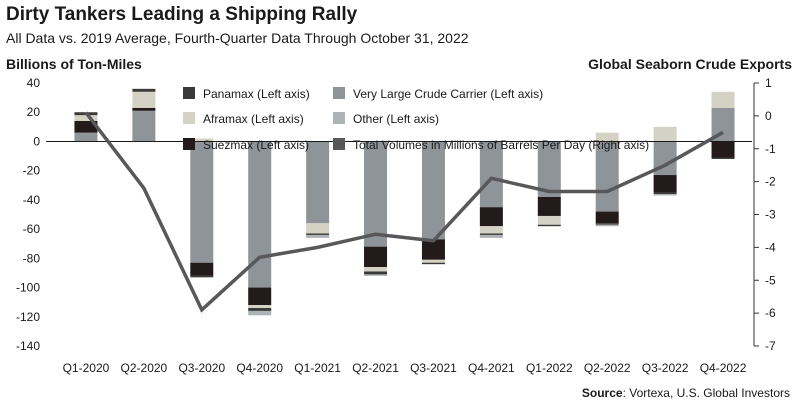 The height and width of the screenshot is (409, 800). I want to click on x-tick-label: Q2-2022, so click(607, 368).